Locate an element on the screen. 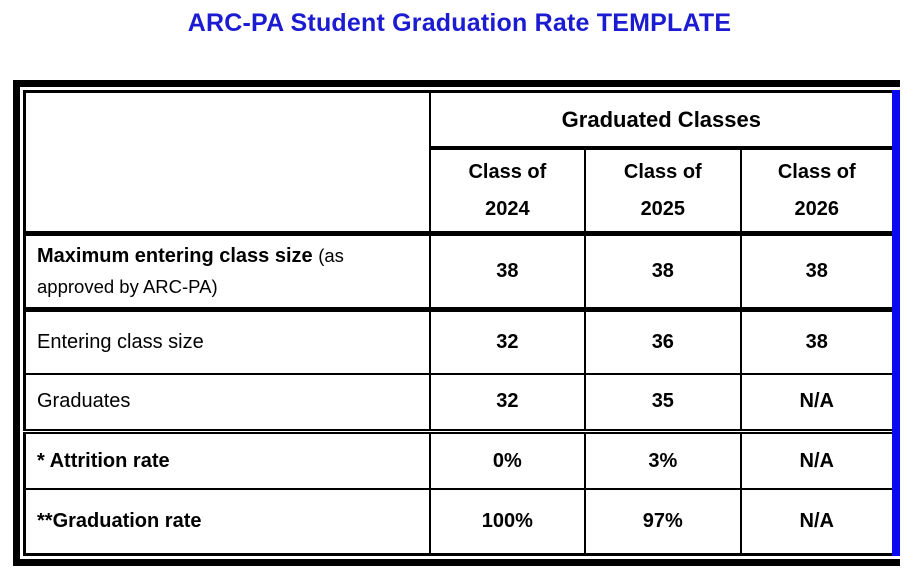  row-label-graduates: Graduates is located at coordinates (227, 403).